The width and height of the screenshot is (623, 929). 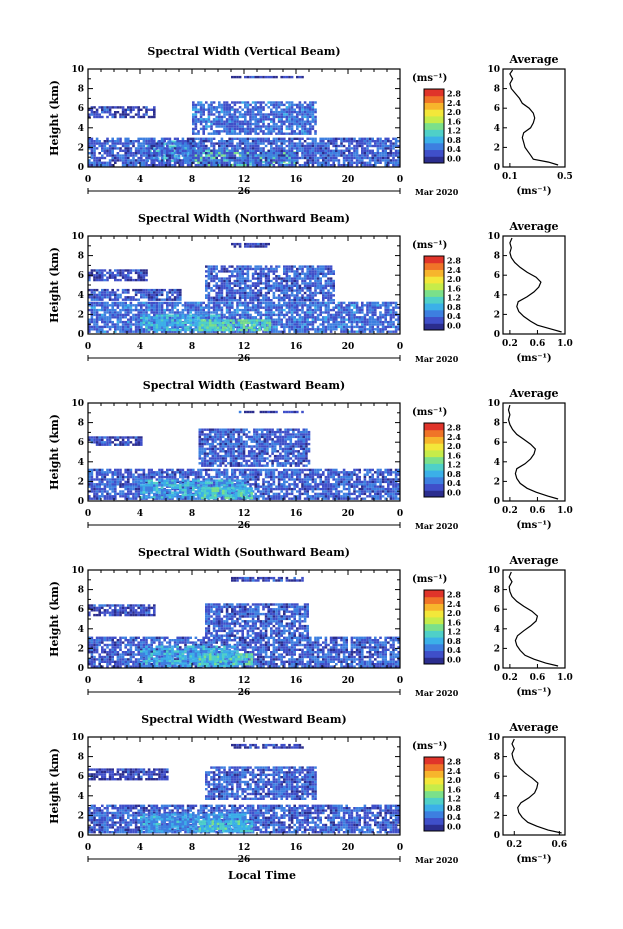 I want to click on colorbar-tick-label: 2.4, so click(x=454, y=103).